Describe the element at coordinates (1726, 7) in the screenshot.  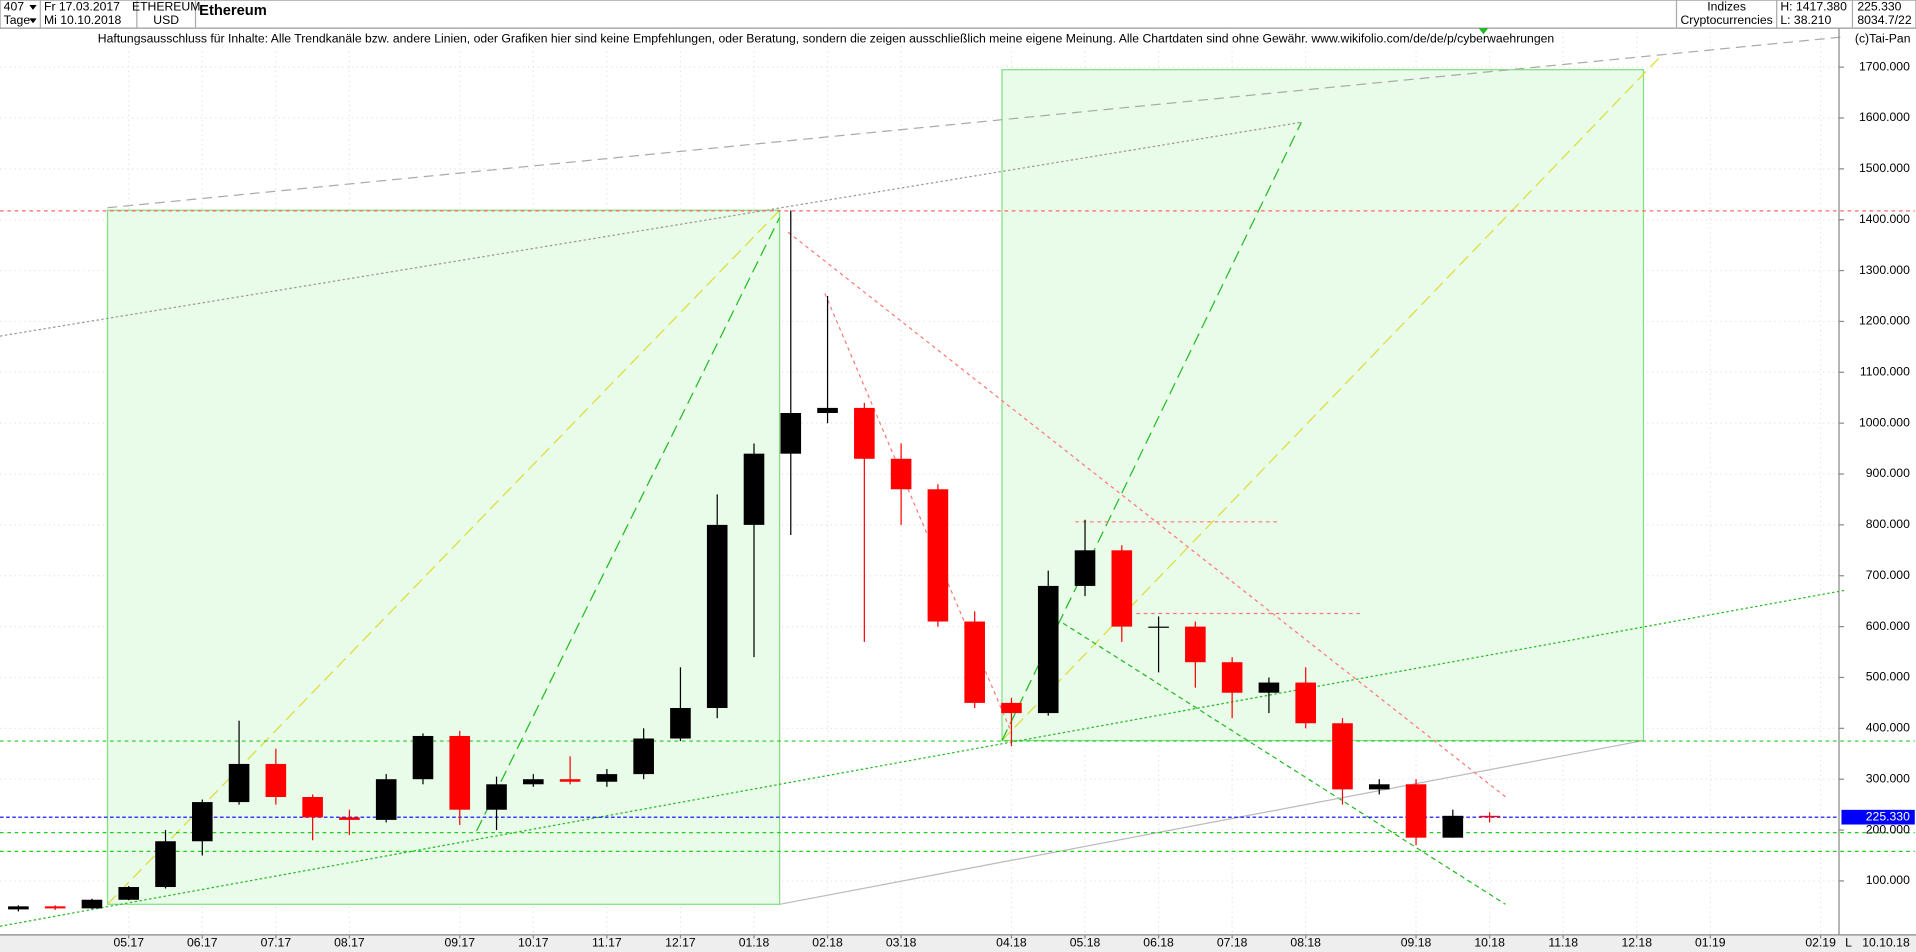
I see `group: Indizes` at that location.